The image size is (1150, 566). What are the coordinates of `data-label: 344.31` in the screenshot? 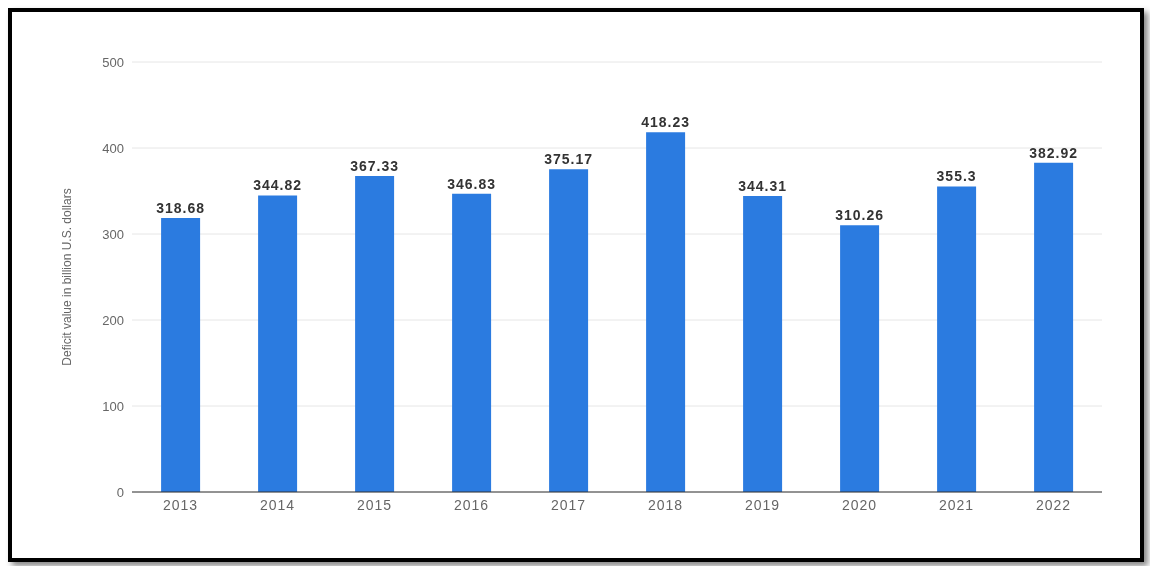 It's located at (763, 185).